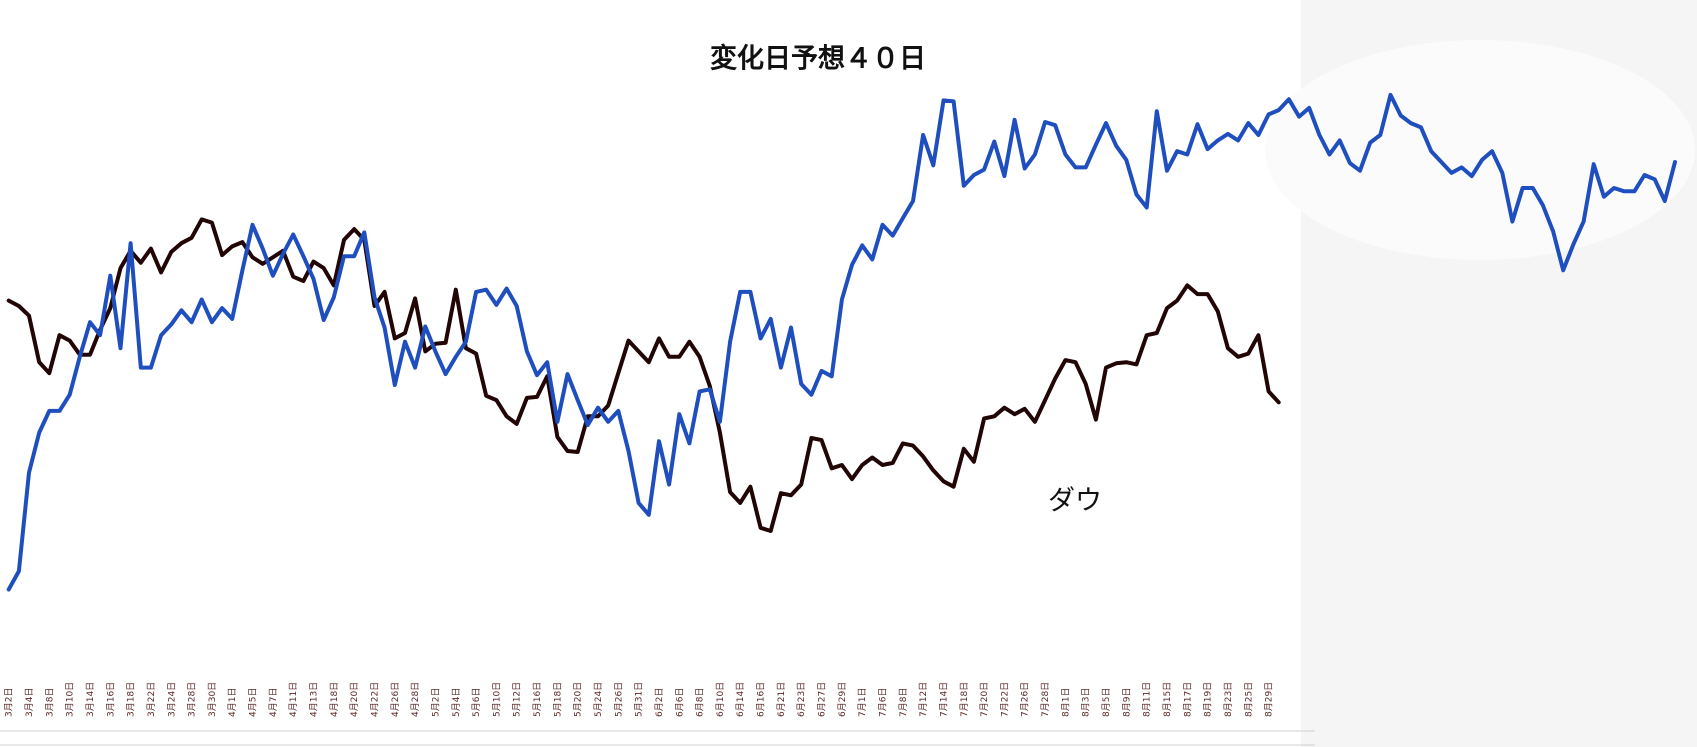 The height and width of the screenshot is (747, 1697). I want to click on x-tick-label: 5月20日, so click(578, 699).